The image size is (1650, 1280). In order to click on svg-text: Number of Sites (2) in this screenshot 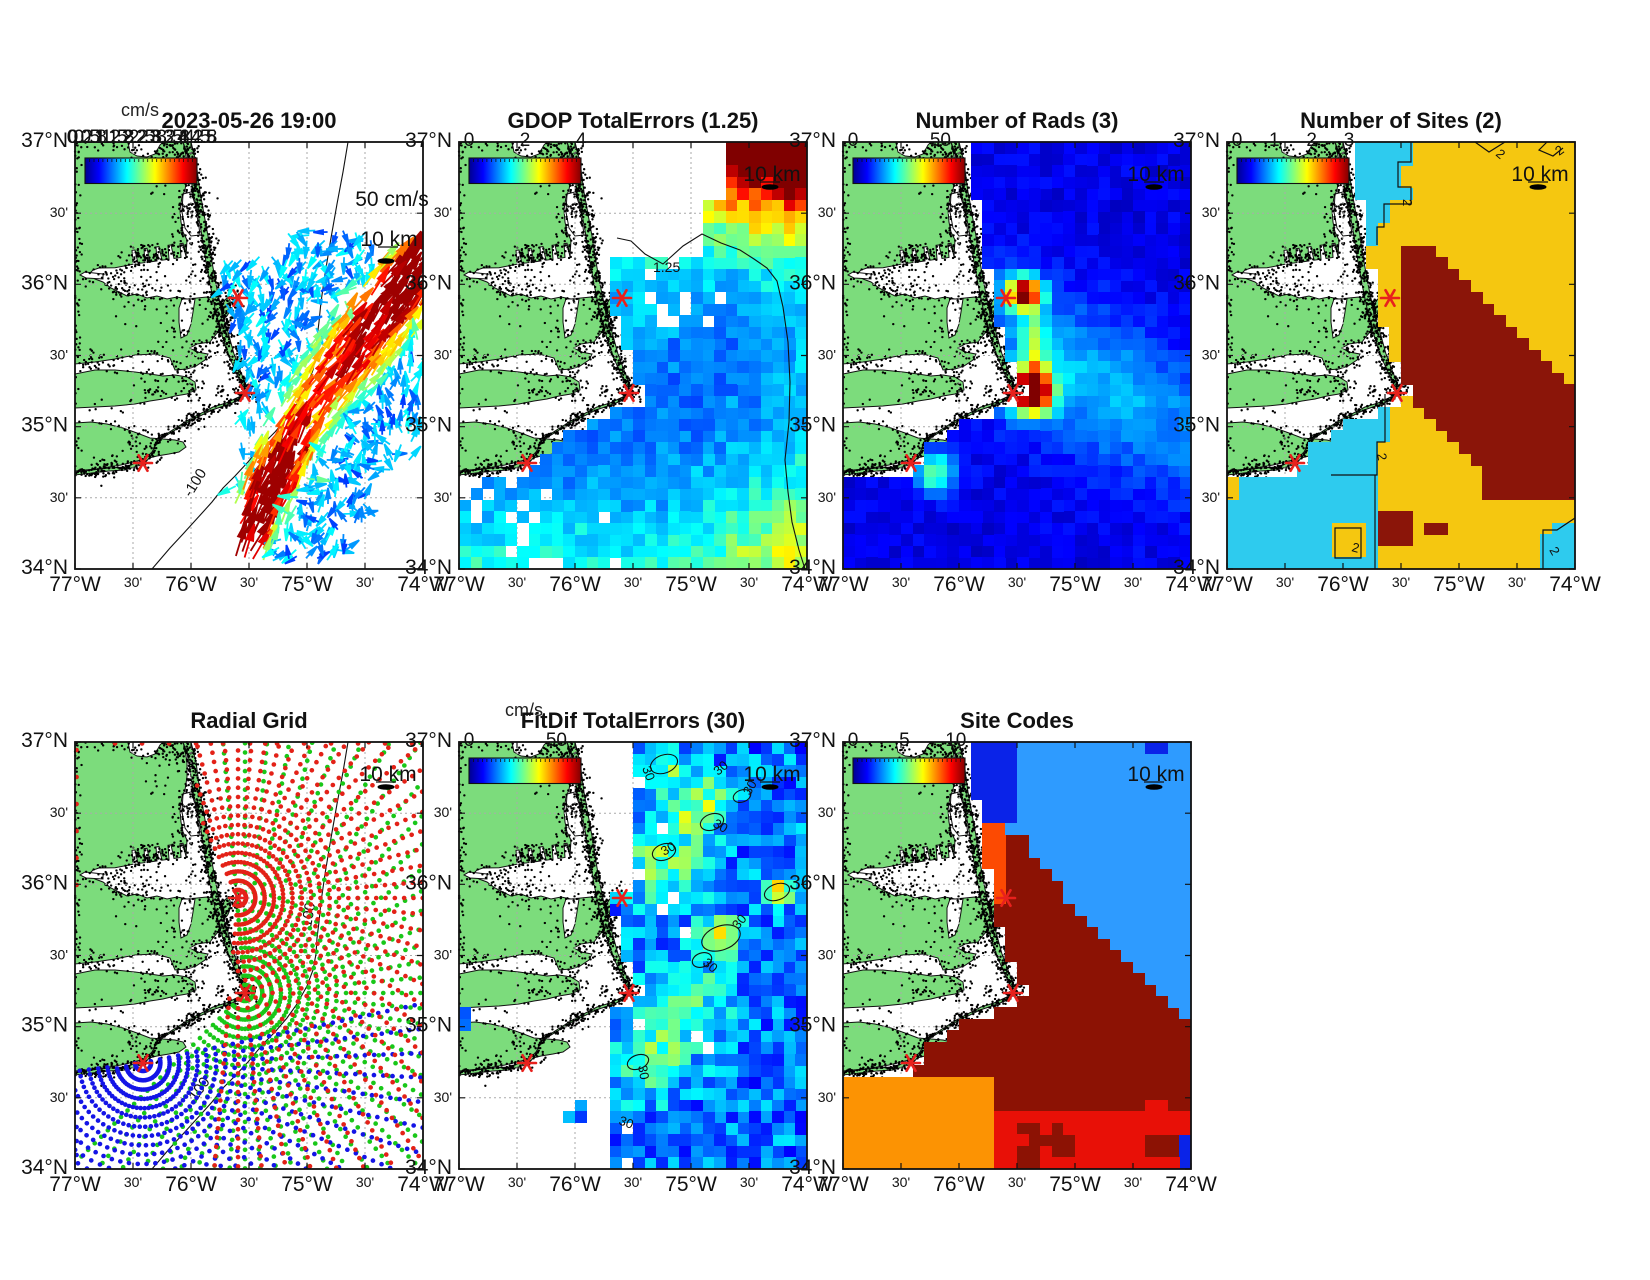, I will do `click(1401, 120)`.